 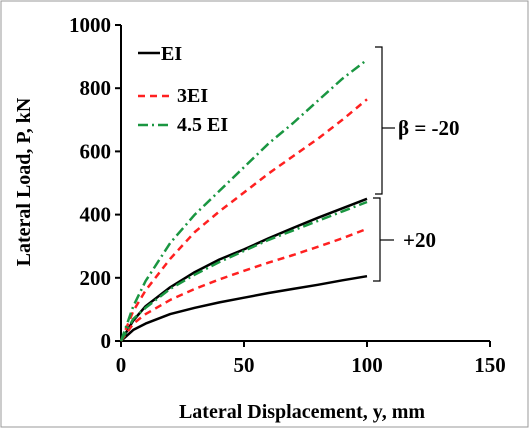 What do you see at coordinates (244, 308) in the screenshot?
I see `series-line-ei-betaplus20` at bounding box center [244, 308].